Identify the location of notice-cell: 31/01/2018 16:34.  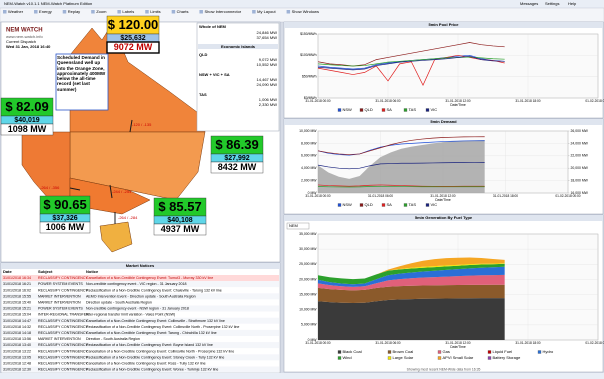
(17, 278).